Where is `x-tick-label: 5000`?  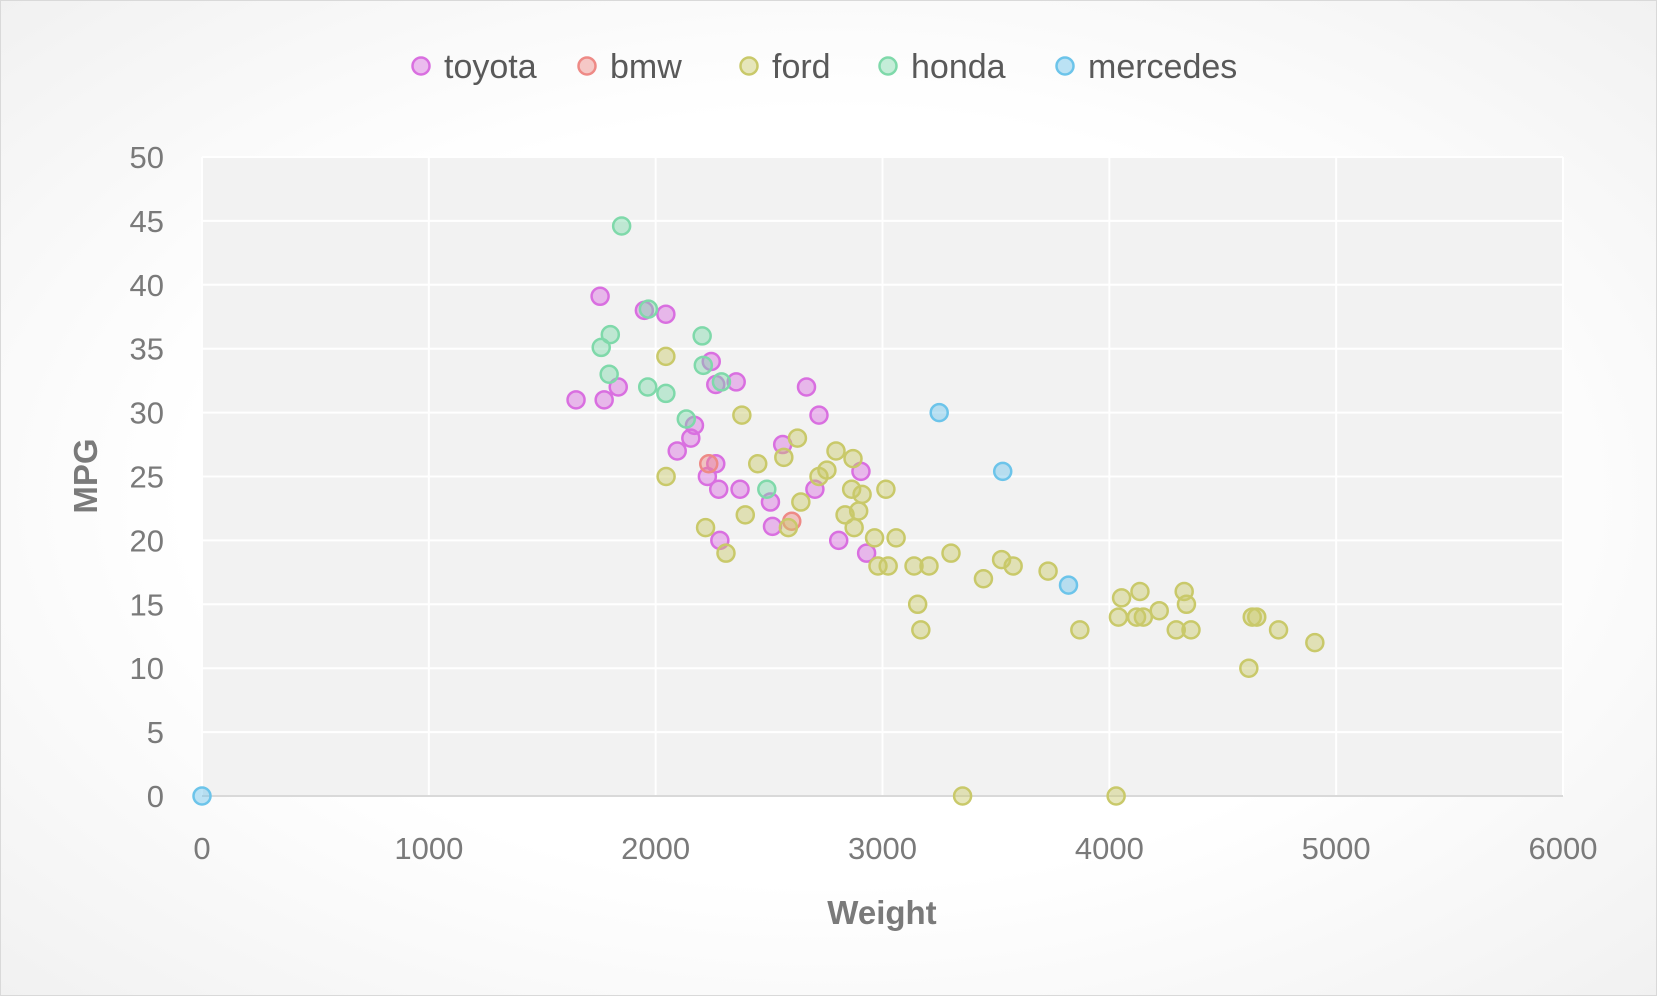
x-tick-label: 5000 is located at coordinates (1336, 848).